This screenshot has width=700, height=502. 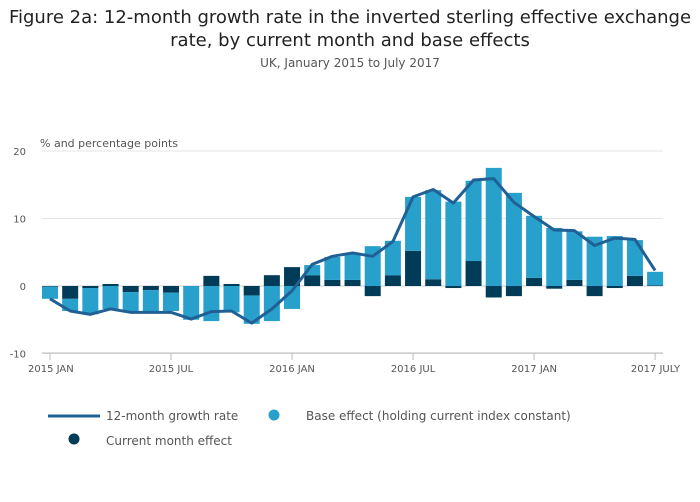 What do you see at coordinates (413, 369) in the screenshot?
I see `x-tick-label: 2016 JUL` at bounding box center [413, 369].